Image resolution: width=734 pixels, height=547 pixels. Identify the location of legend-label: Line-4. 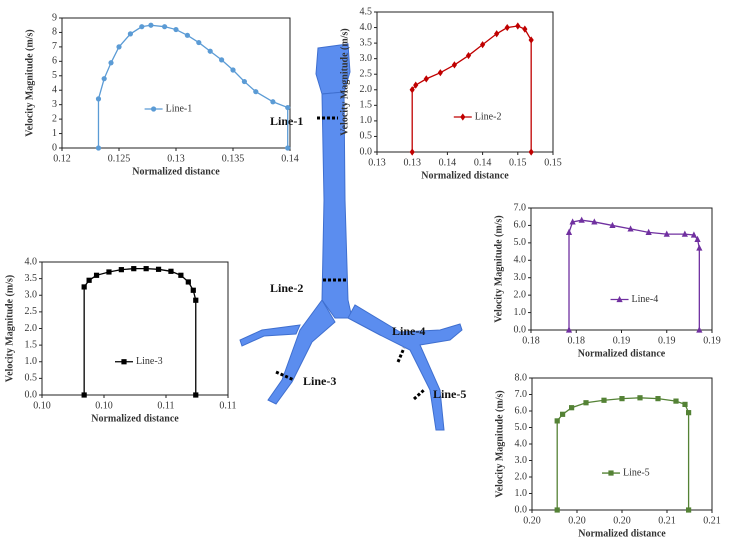
(645, 299).